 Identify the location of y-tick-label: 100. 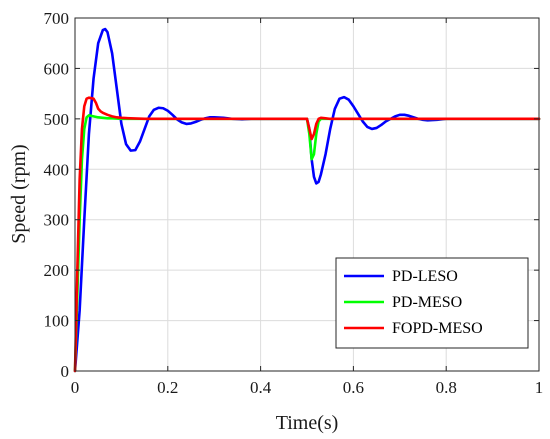
(57, 321).